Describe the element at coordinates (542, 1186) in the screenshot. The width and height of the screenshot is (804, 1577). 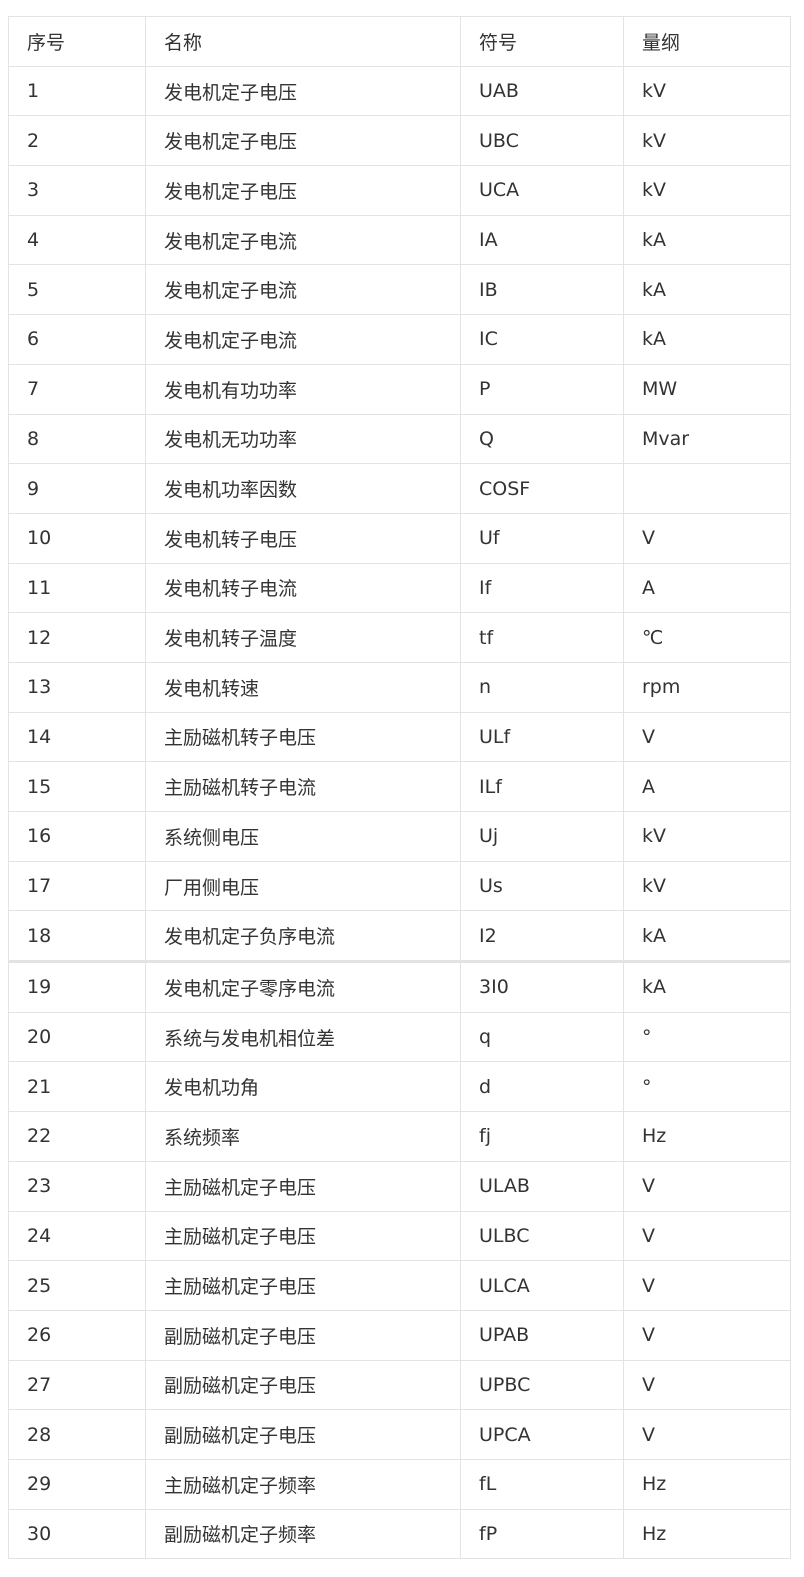
I see `cell-symbol: ULAB` at that location.